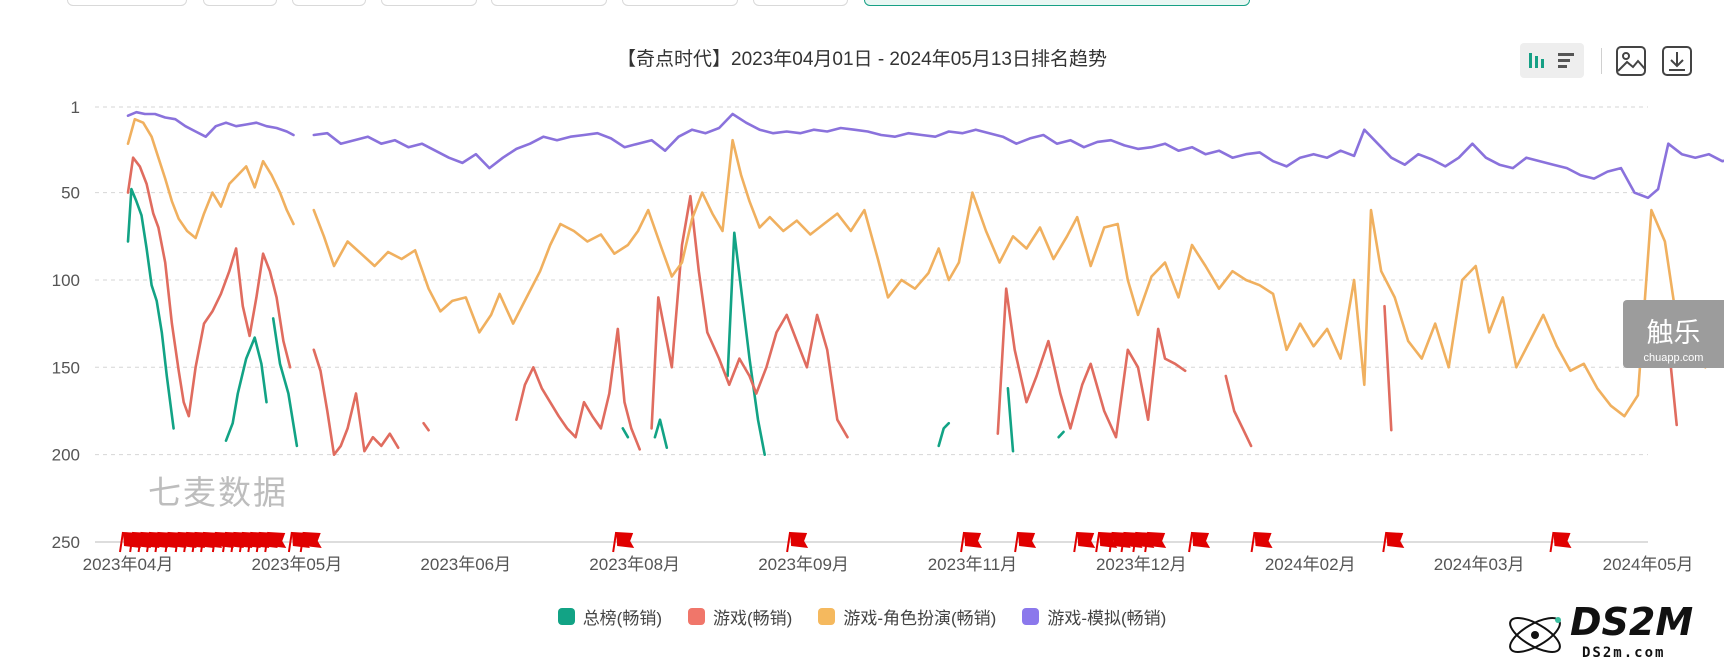  What do you see at coordinates (622, 618) in the screenshot?
I see `legend-label: 总榜(畅销)` at bounding box center [622, 618].